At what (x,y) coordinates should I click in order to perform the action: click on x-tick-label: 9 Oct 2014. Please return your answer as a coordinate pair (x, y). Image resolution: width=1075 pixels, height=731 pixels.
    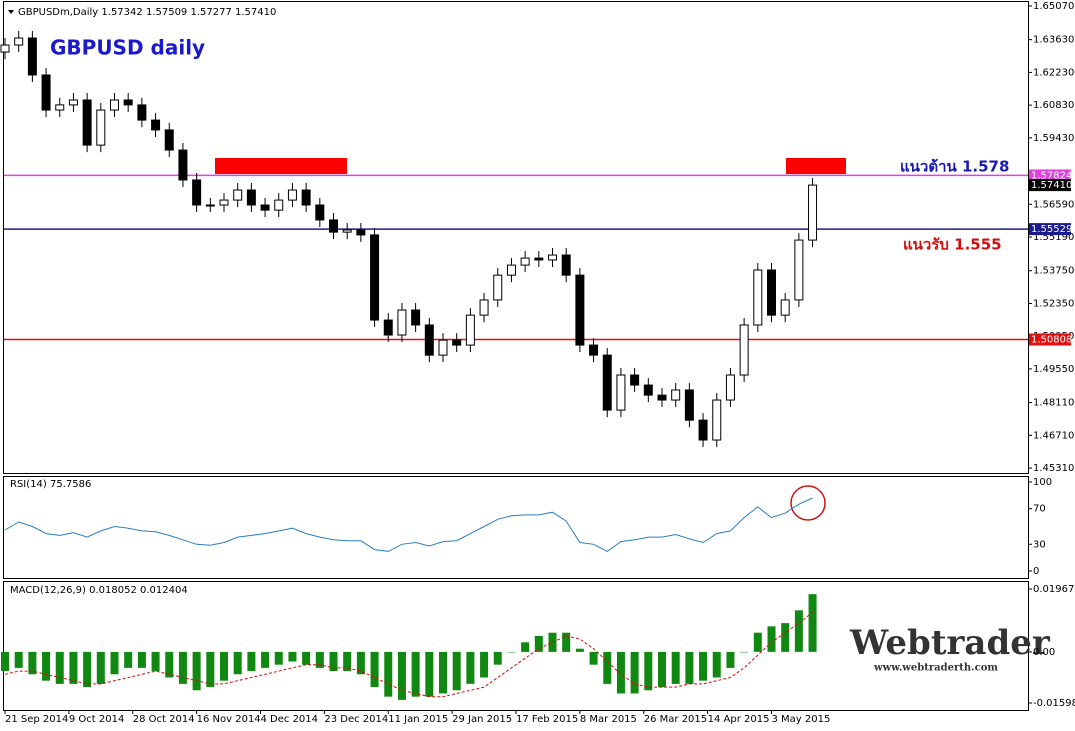
    Looking at the image, I should click on (96, 719).